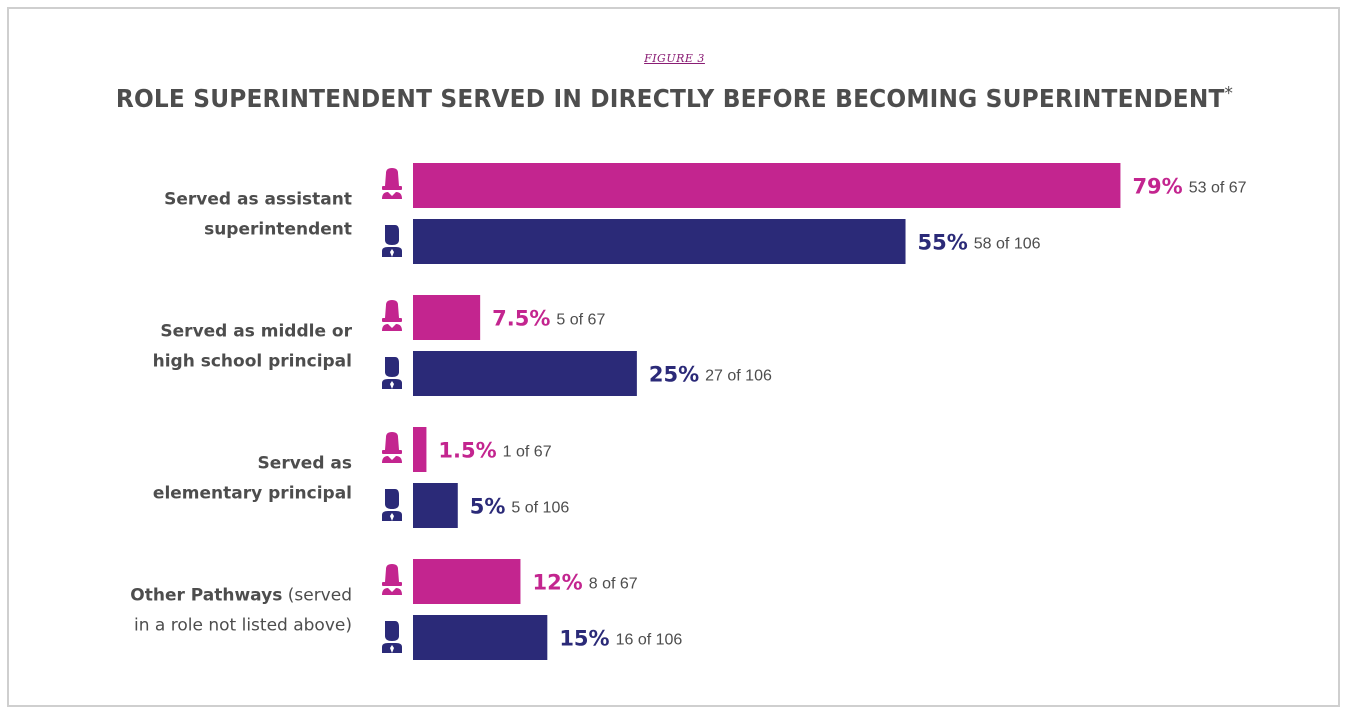 This screenshot has width=1349, height=707. I want to click on category-label: high school principal, so click(252, 362).